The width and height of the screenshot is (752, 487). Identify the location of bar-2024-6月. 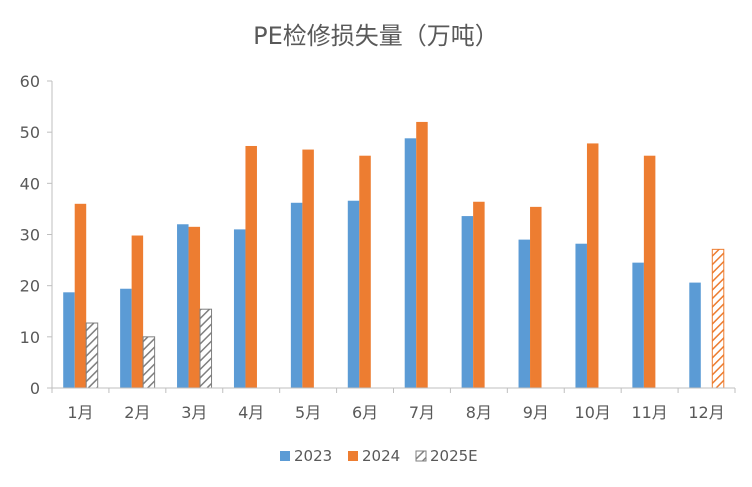
(365, 271).